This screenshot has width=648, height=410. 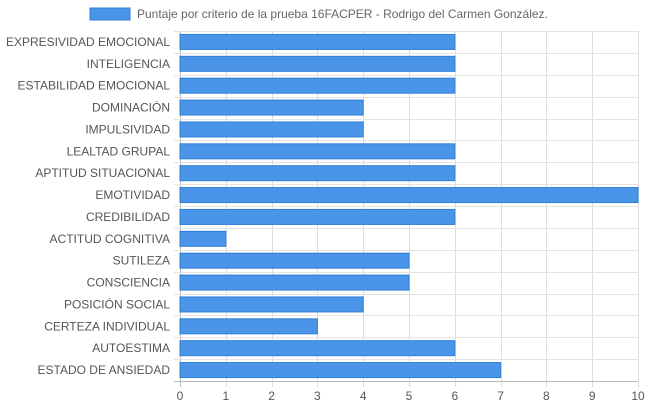 What do you see at coordinates (592, 396) in the screenshot?
I see `x-tick-label: 9` at bounding box center [592, 396].